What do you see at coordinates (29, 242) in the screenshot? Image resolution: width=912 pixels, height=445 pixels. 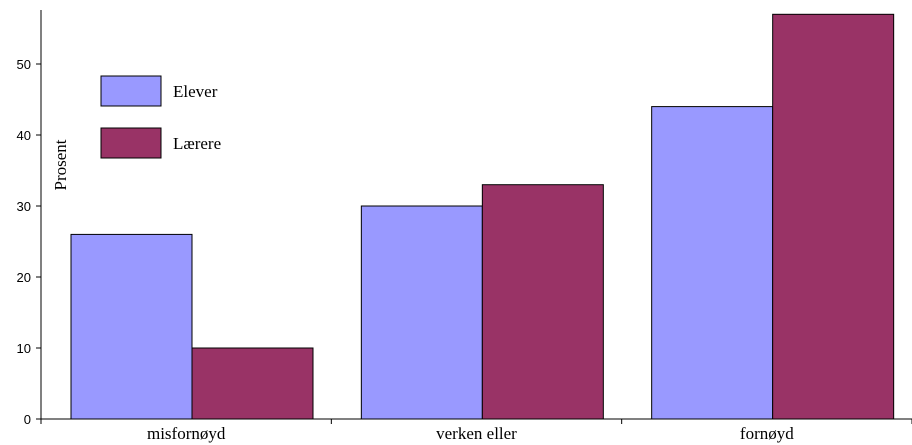 I see `y-ticks-group: 0 10 20 30 40 50` at bounding box center [29, 242].